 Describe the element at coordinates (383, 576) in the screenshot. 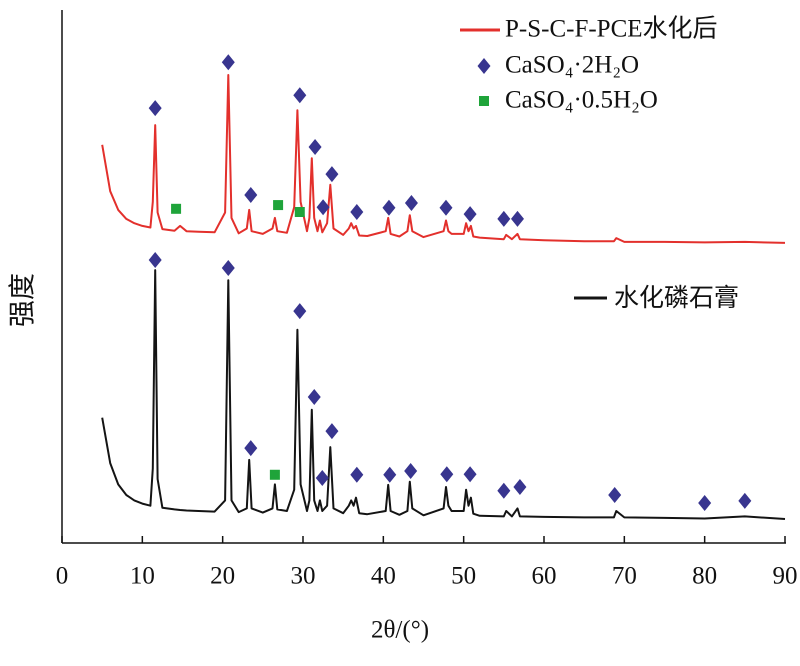

I see `x-tick-label: 40` at that location.